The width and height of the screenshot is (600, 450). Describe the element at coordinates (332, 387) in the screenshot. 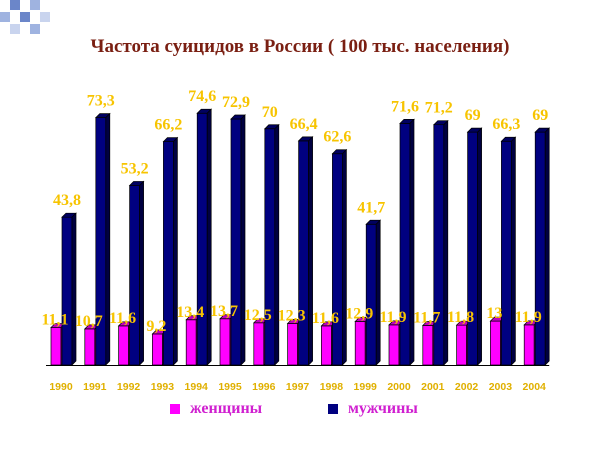

I see `x-tick-label-1998: 1998` at that location.